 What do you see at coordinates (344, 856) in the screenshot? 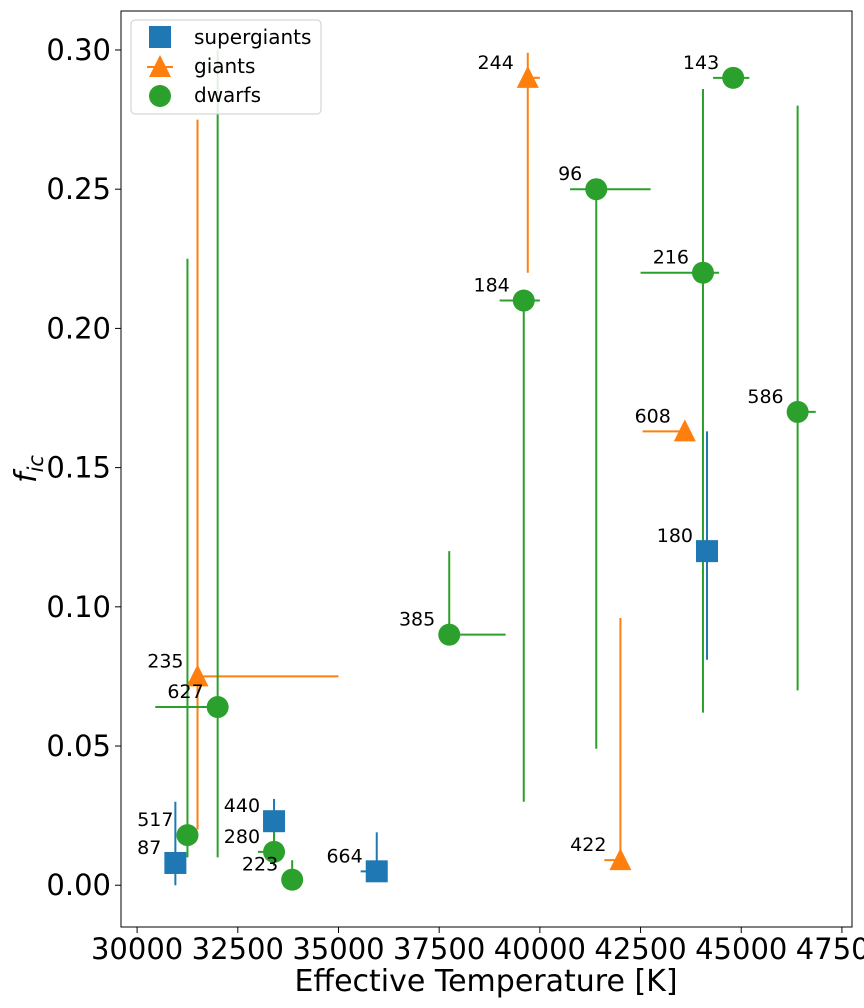
I see `point-label-664: 664` at bounding box center [344, 856].